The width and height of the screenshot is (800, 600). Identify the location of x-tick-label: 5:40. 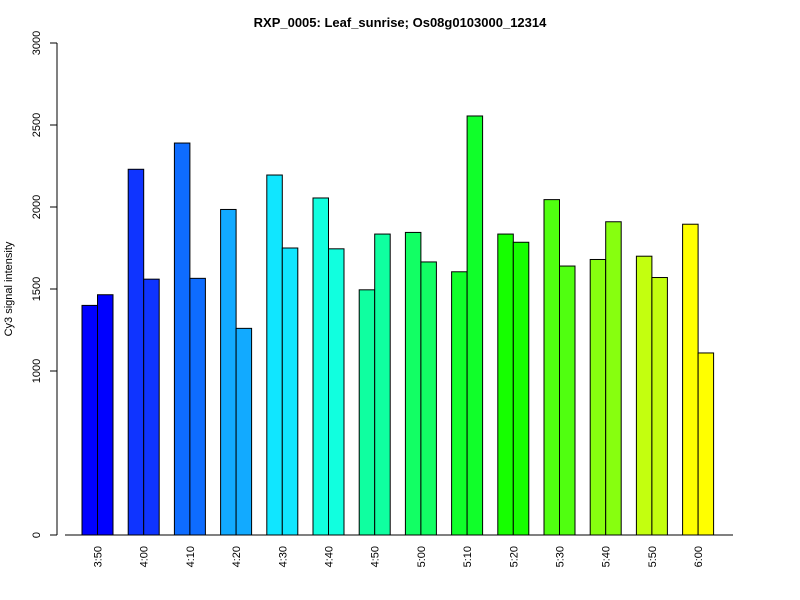
(607, 556).